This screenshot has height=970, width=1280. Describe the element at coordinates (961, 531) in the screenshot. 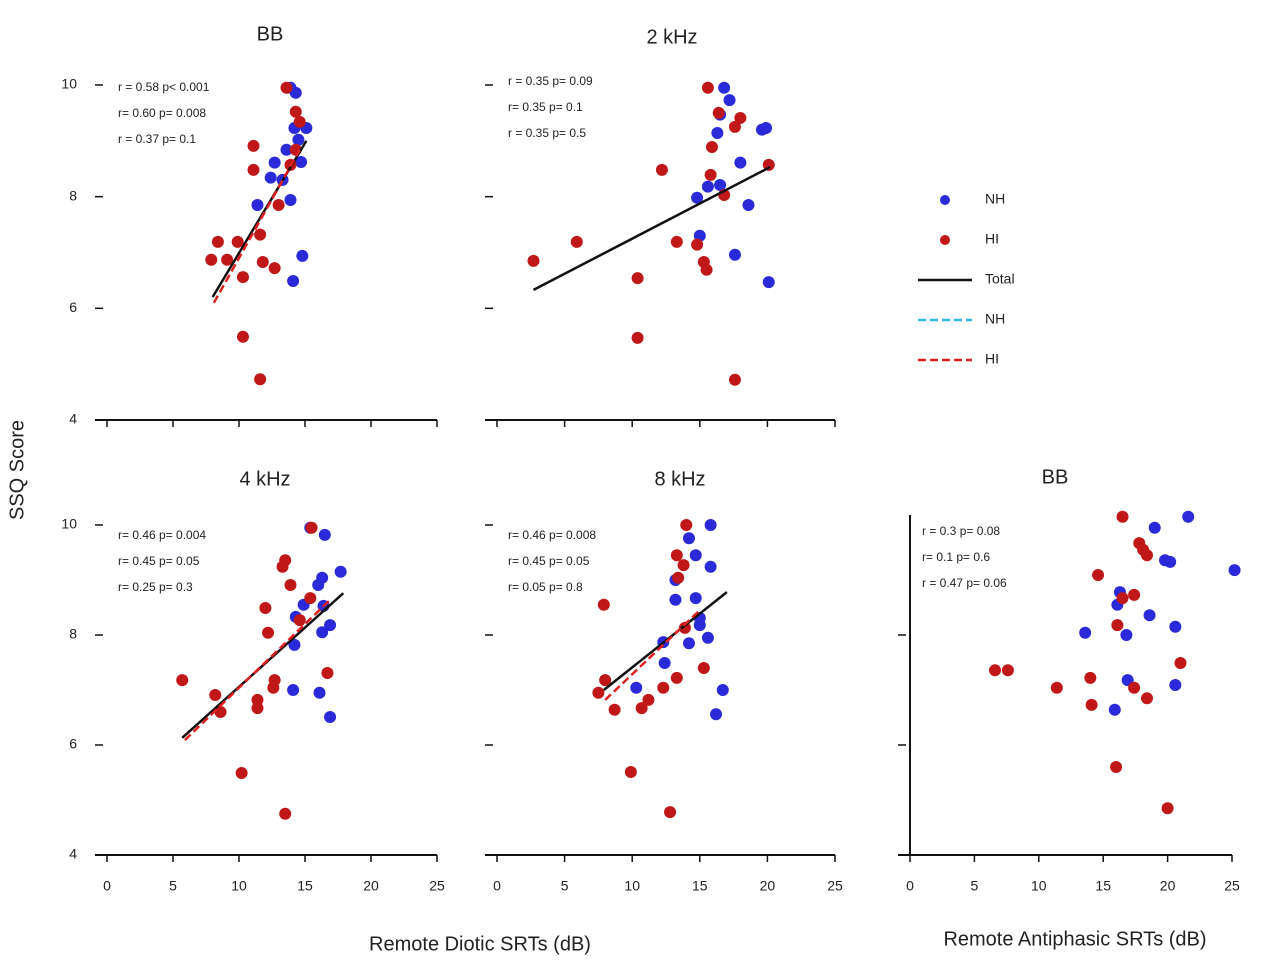

I see `annotation: r = 0.3 p= 0.08` at that location.